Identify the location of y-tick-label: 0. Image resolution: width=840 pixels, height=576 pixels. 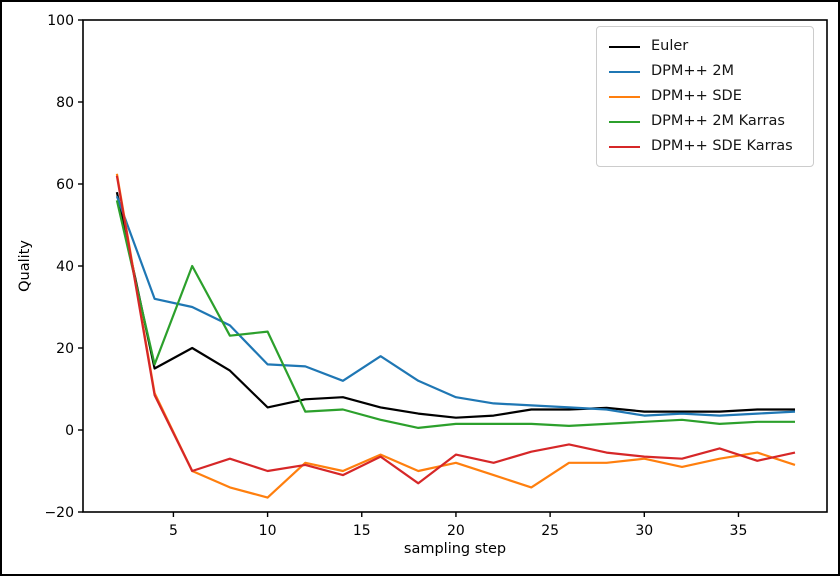
(69, 431).